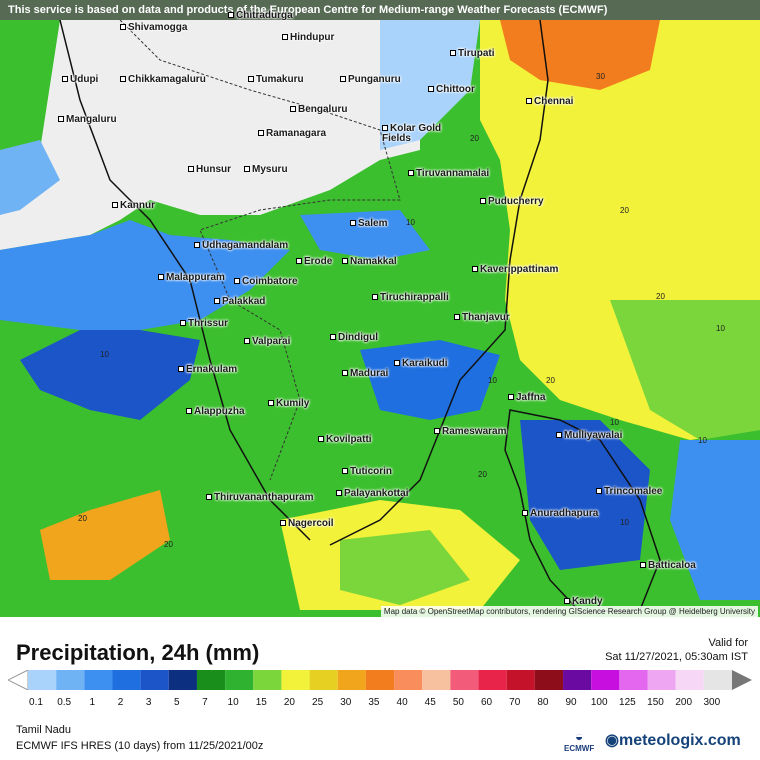 Image resolution: width=760 pixels, height=760 pixels. I want to click on city-label: Shivamogga, so click(153, 27).